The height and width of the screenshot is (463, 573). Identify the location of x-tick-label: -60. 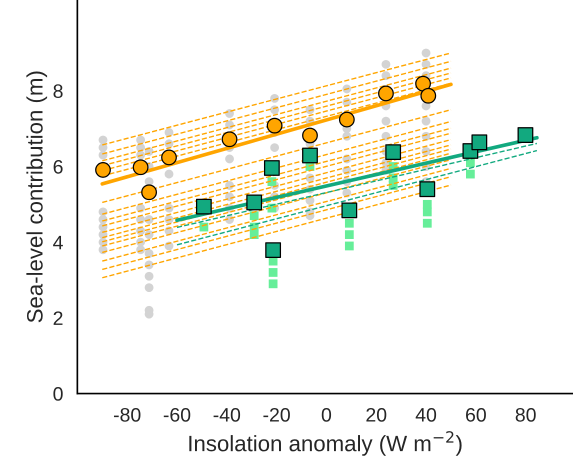
(177, 415).